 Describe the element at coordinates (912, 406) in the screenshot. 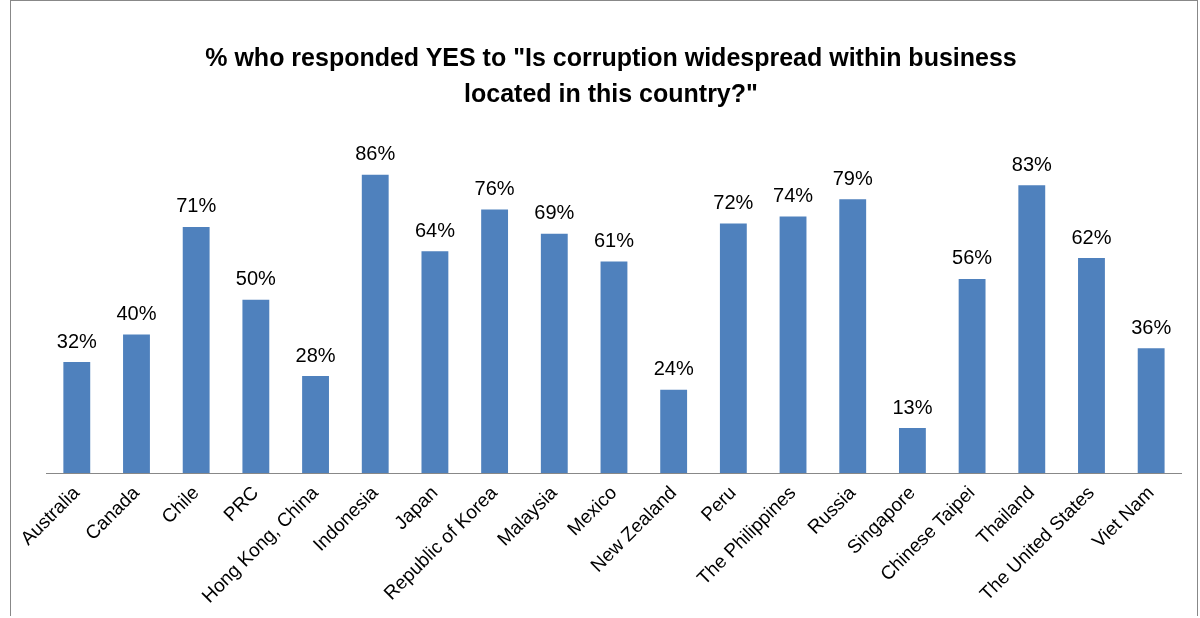

I see `data-label: 13%` at that location.